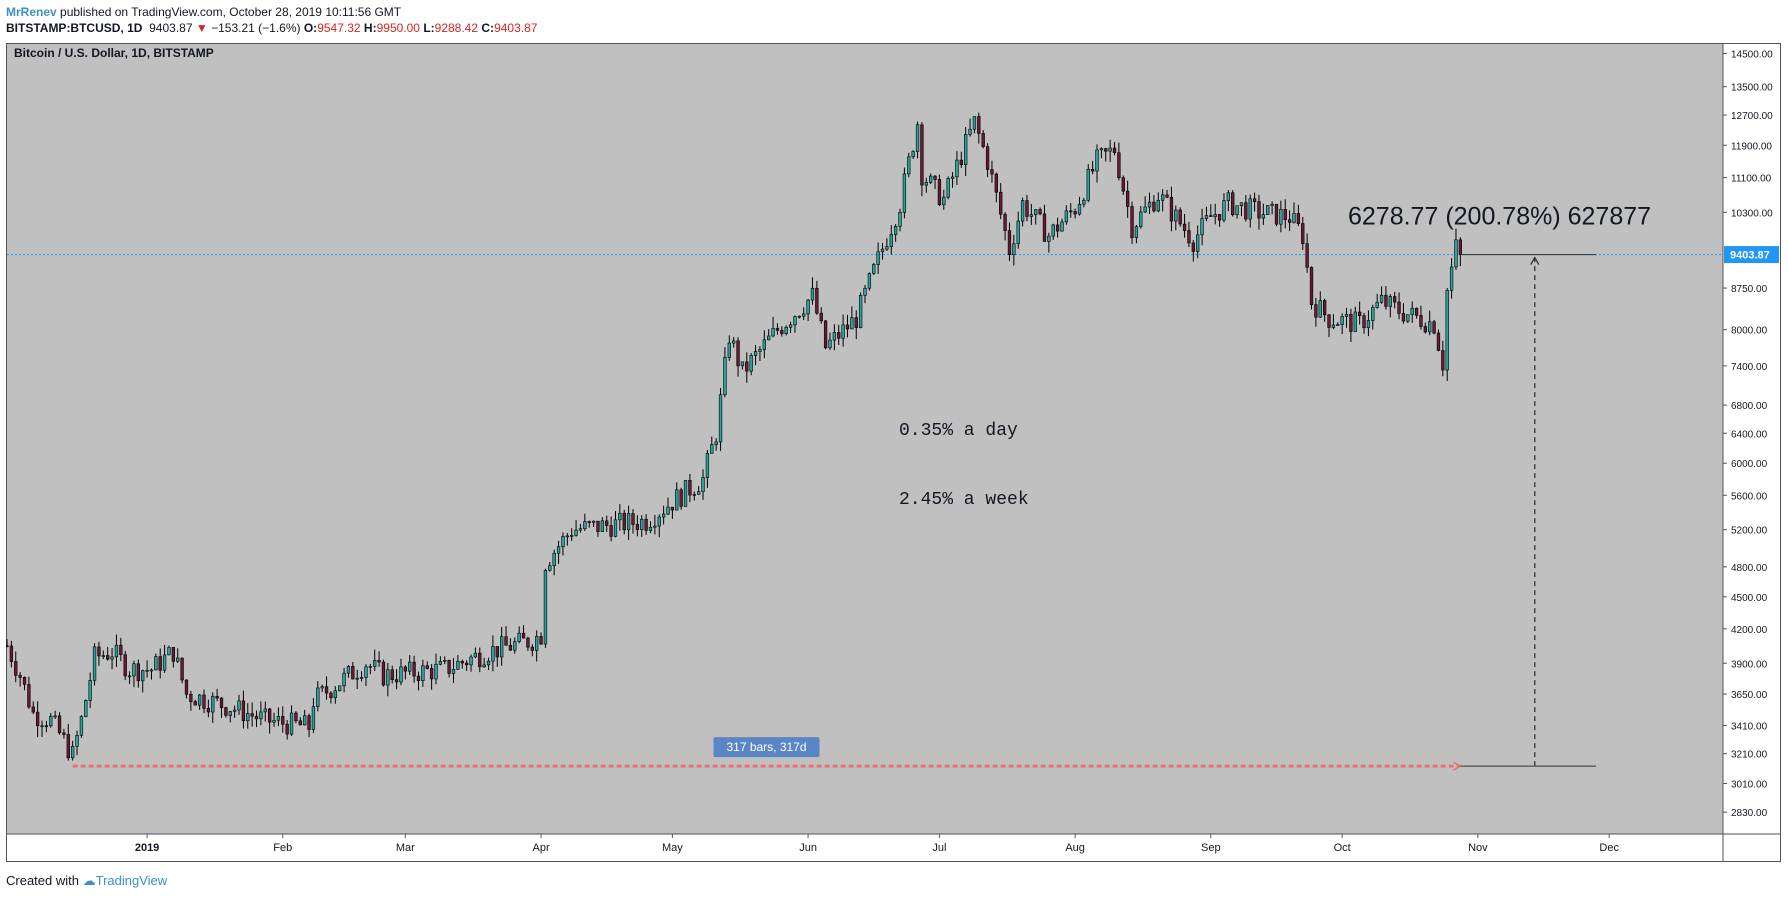 Image resolution: width=1788 pixels, height=899 pixels. I want to click on chart-title: Bitcoin / U.S. Dollar, 1D, BITSTAMP, so click(114, 53).